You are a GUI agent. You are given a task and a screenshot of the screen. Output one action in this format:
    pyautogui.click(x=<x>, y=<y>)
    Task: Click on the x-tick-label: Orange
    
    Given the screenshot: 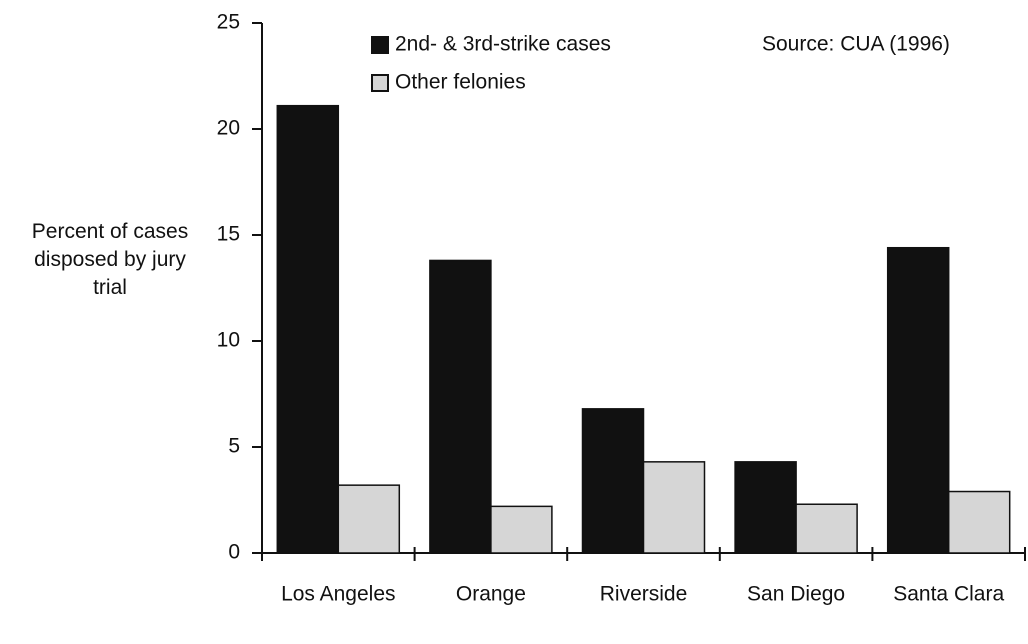 What is the action you would take?
    pyautogui.click(x=491, y=594)
    